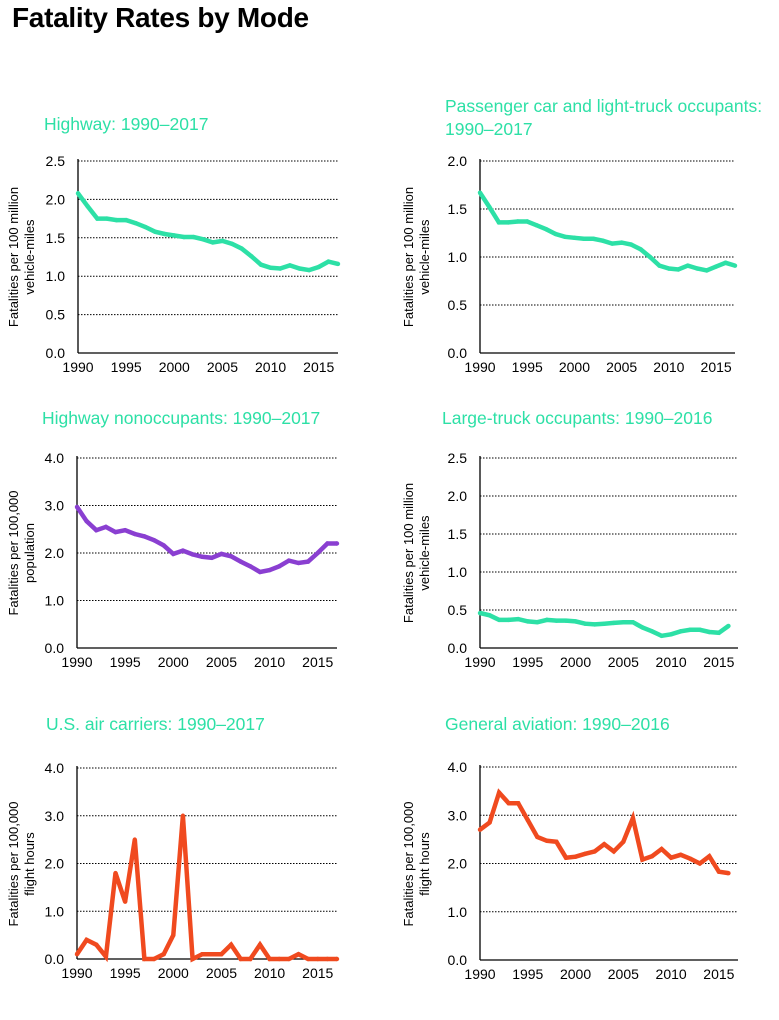 The image size is (779, 1020). I want to click on series-line-air-carriers, so click(206, 889).